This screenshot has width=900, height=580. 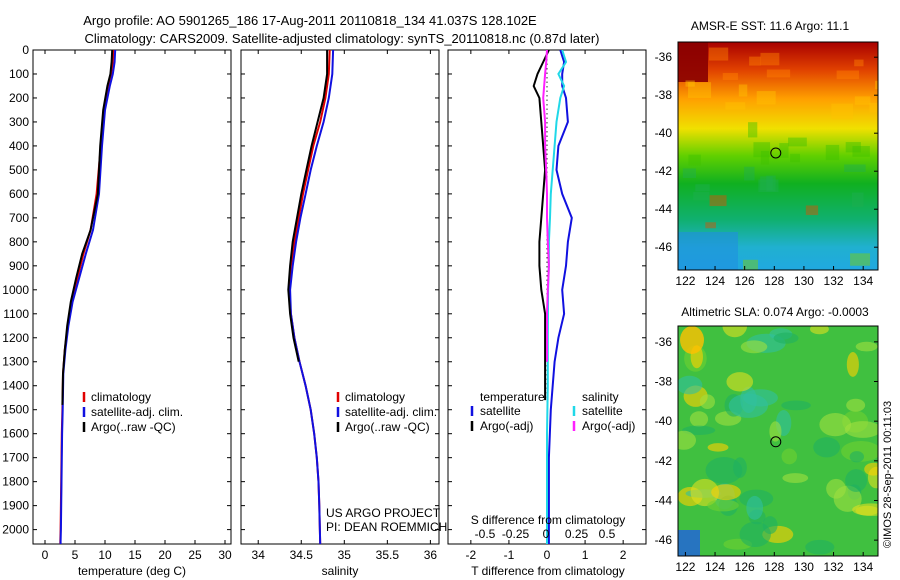 I want to click on x-tick-label: 34, so click(x=259, y=555).